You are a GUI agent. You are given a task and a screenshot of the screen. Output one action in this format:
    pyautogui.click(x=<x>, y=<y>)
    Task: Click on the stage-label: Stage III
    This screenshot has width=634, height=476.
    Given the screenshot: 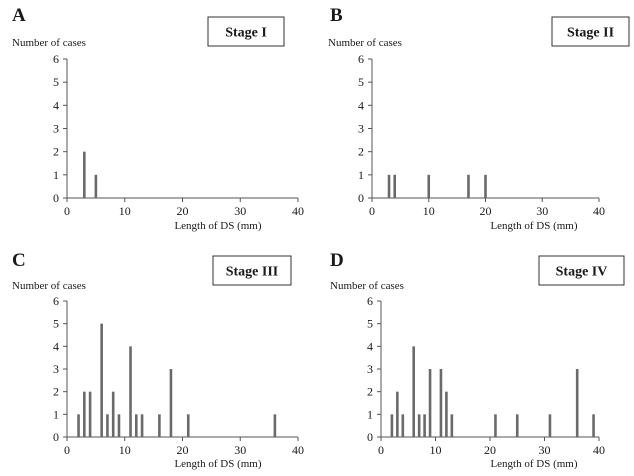 What is the action you would take?
    pyautogui.click(x=252, y=272)
    